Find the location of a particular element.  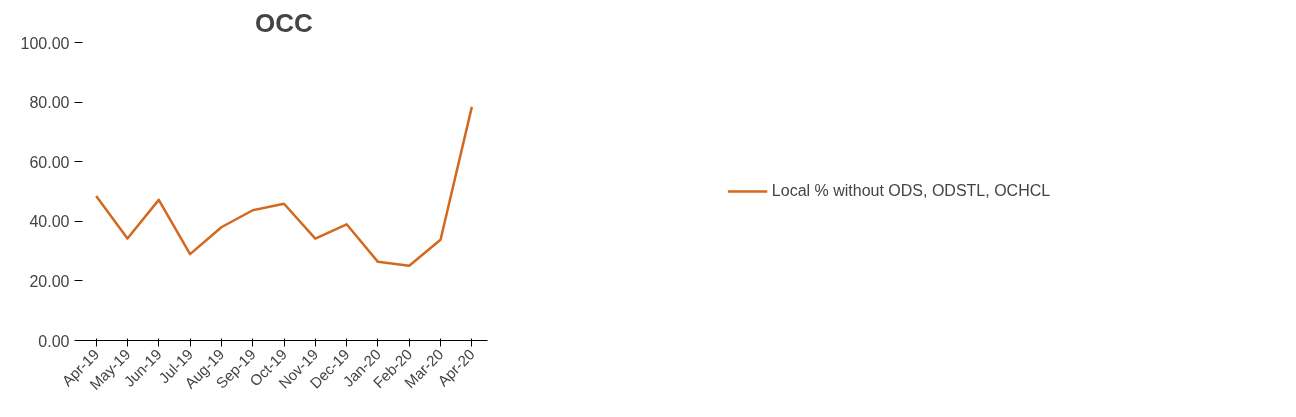

line-series is located at coordinates (284, 186).